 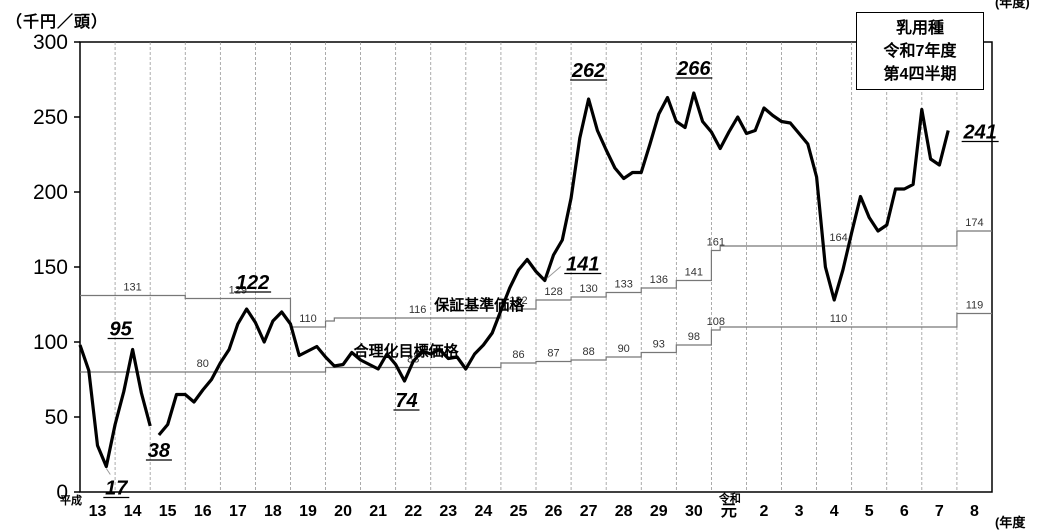 What do you see at coordinates (57, 20) in the screenshot?
I see `y-axis-unit: （千円／頭）` at bounding box center [57, 20].